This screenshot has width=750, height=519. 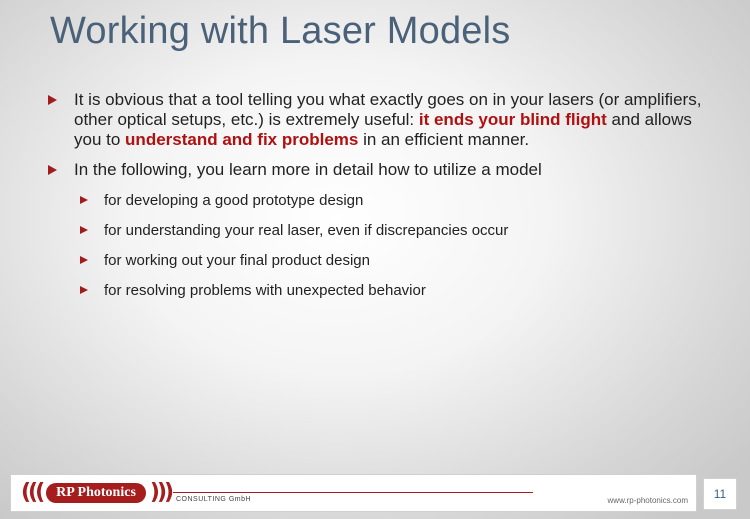 What do you see at coordinates (647, 500) in the screenshot?
I see `website-url: www.rp-photonics.com` at bounding box center [647, 500].